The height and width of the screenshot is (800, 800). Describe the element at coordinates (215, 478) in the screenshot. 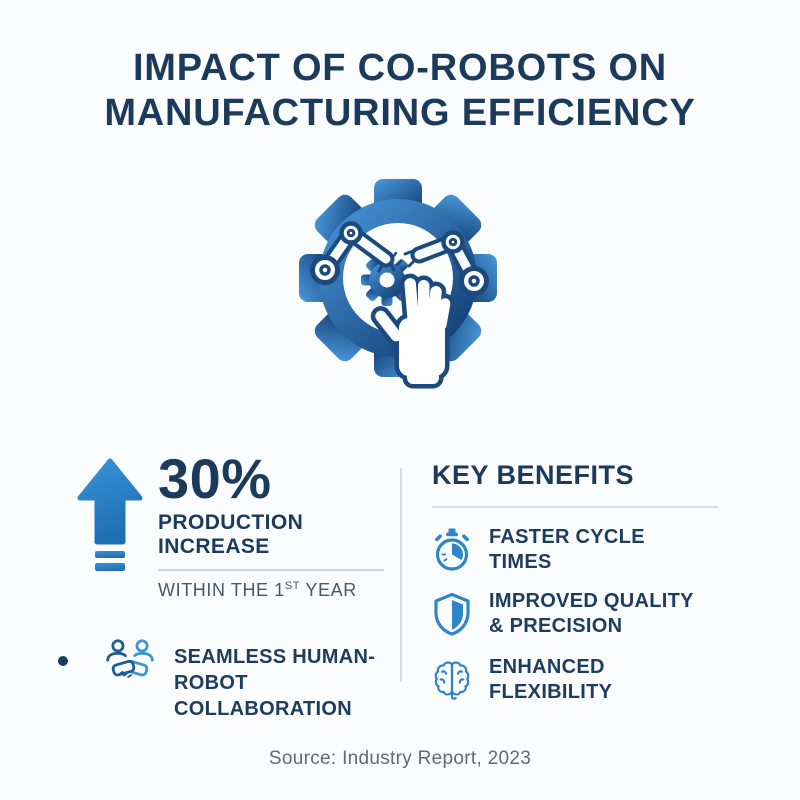

I see `stat-value: 30%` at that location.